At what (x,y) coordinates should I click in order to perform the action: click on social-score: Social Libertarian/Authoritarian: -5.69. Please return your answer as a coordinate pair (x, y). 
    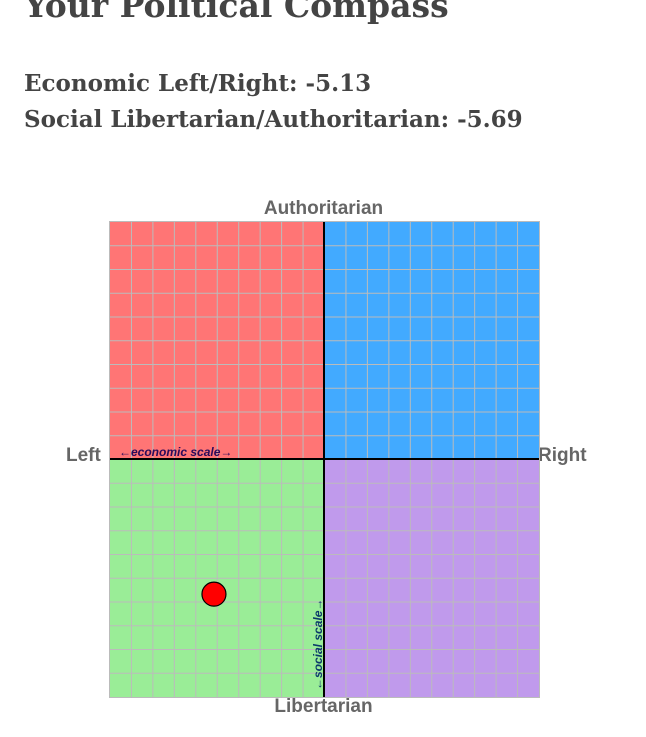
    Looking at the image, I should click on (273, 119).